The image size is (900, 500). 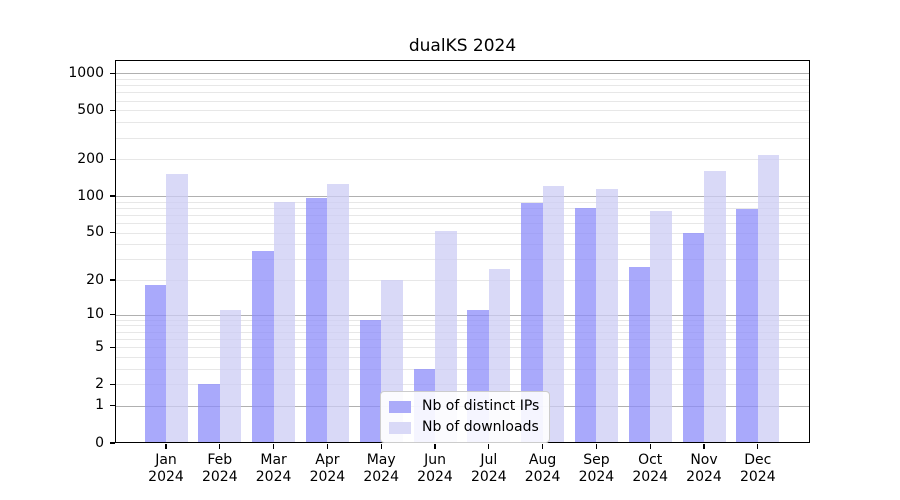 I want to click on bar-feb-distinct-ips, so click(x=209, y=413).